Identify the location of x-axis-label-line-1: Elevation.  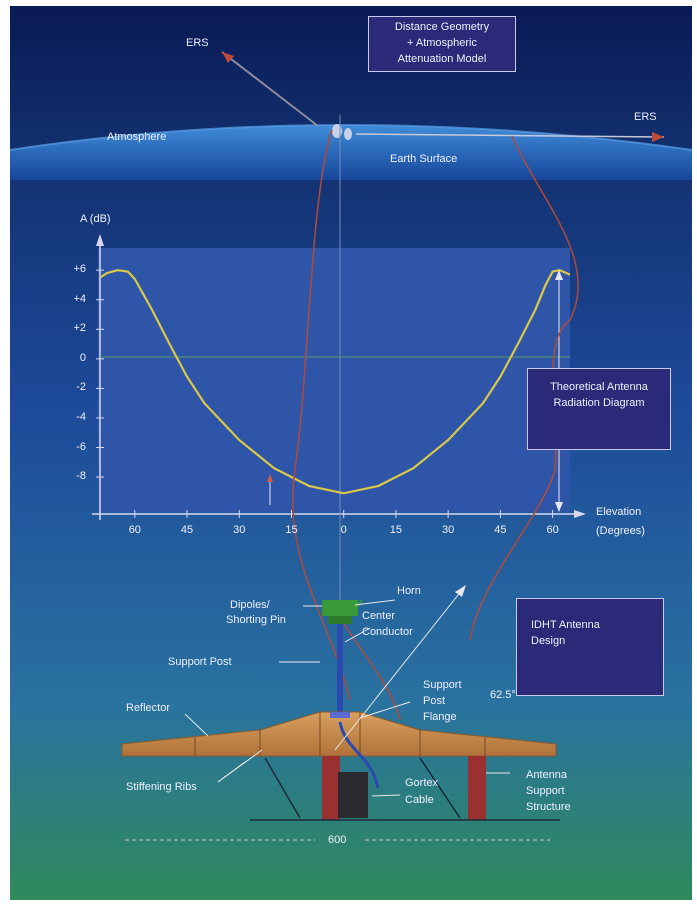
(619, 512).